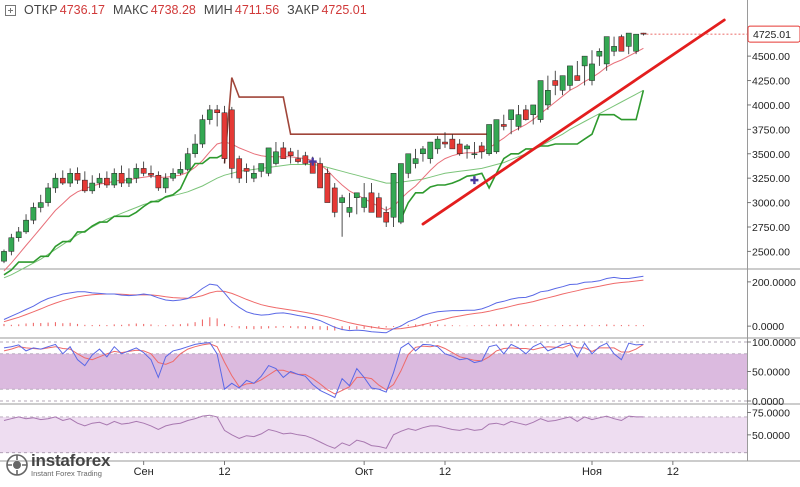 This screenshot has width=800, height=487. What do you see at coordinates (771, 179) in the screenshot?
I see `price-tick-label-6: 3250.00` at bounding box center [771, 179].